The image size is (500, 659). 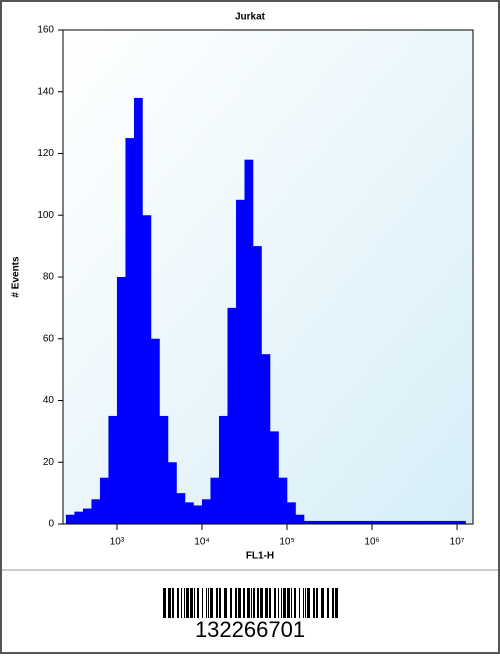 I want to click on barcode-number: 132266701, so click(x=250, y=629).